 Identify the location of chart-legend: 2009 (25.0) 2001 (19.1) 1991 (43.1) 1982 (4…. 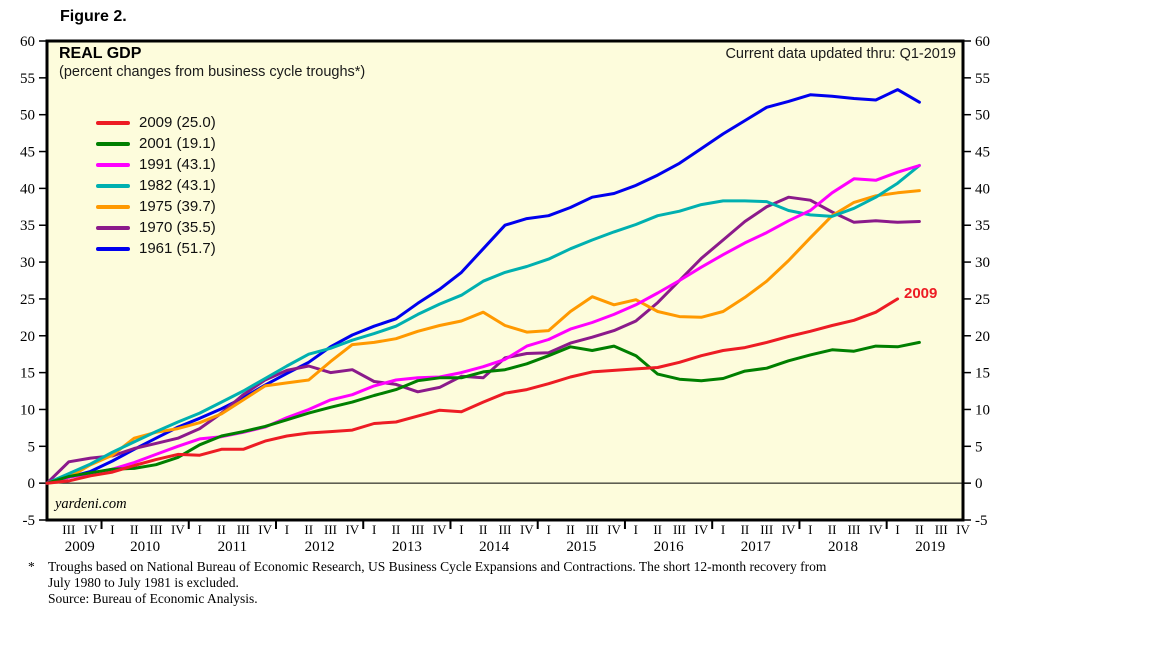
(156, 185).